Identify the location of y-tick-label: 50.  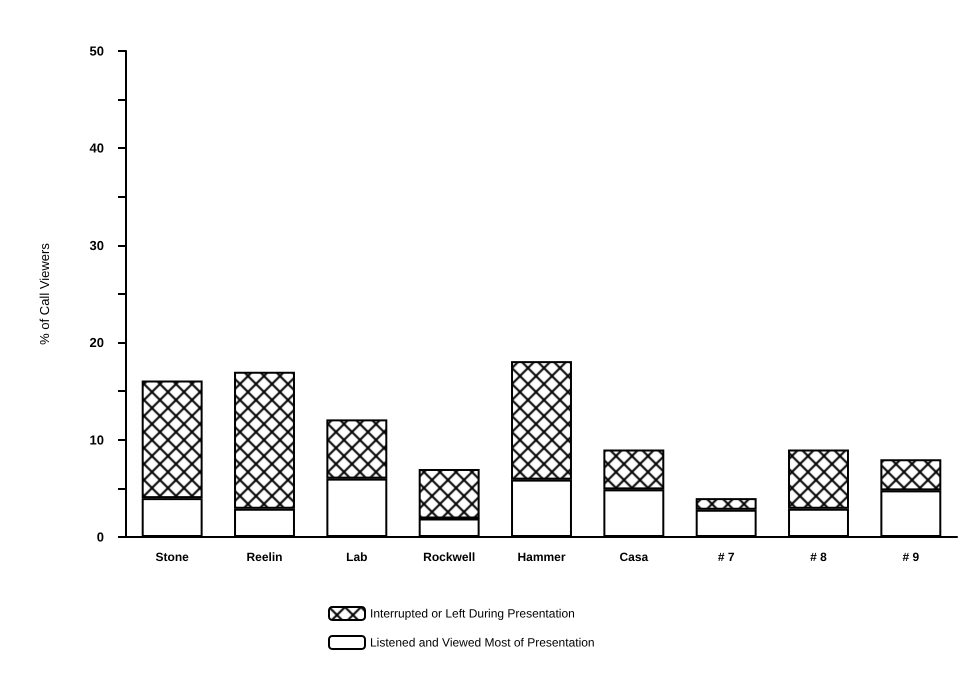
(97, 51).